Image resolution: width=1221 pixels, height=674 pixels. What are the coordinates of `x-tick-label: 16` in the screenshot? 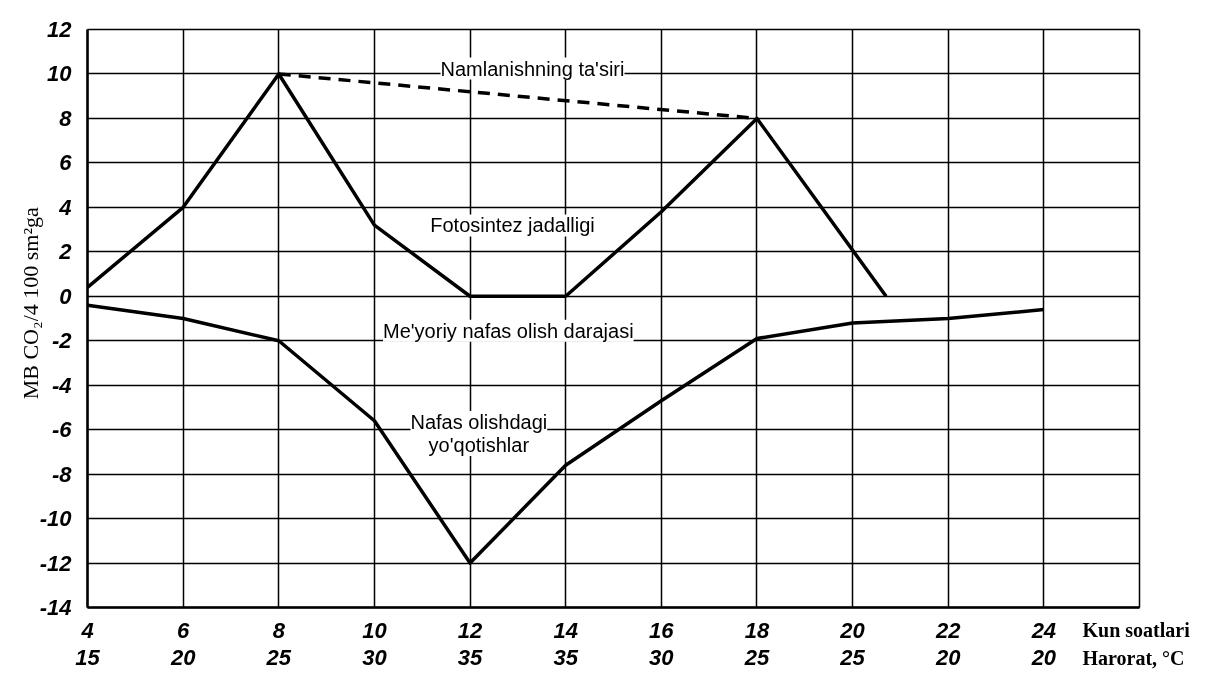 It's located at (662, 630).